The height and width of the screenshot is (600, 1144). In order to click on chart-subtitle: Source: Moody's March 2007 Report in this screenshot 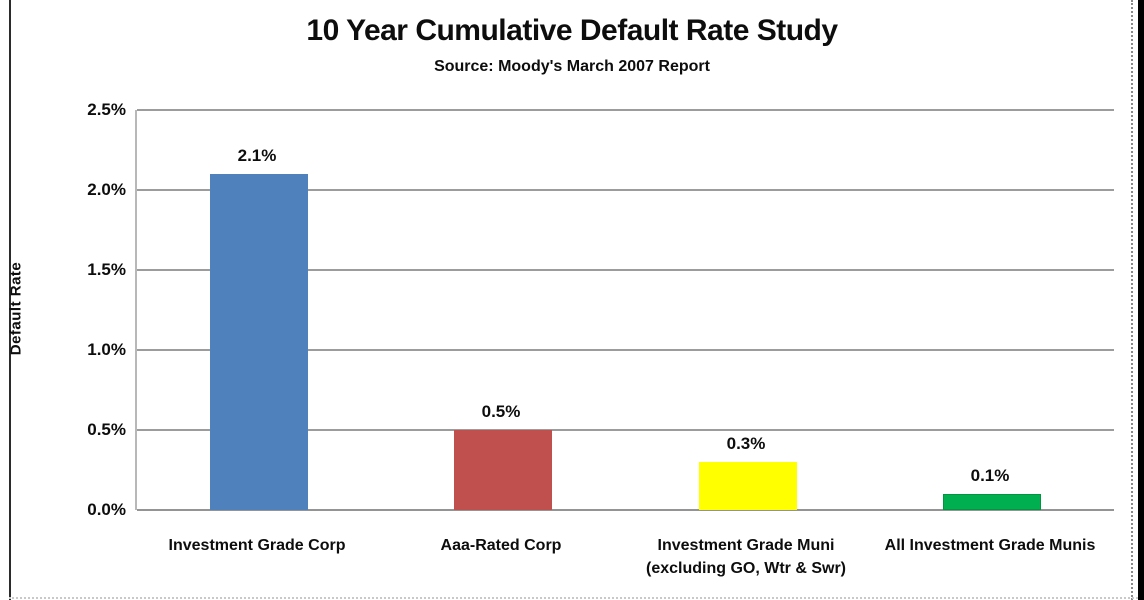, I will do `click(572, 66)`.